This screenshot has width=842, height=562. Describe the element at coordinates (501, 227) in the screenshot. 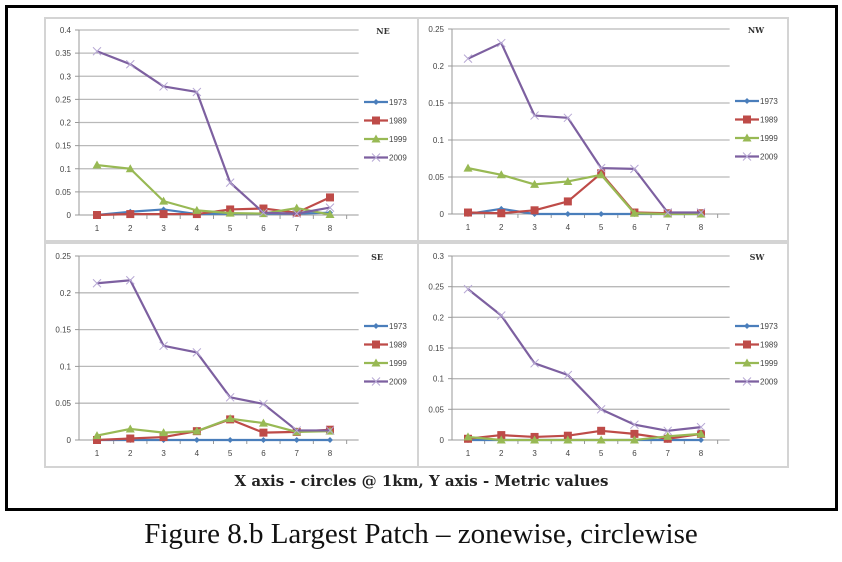

I see `x-tick-label: 2` at that location.